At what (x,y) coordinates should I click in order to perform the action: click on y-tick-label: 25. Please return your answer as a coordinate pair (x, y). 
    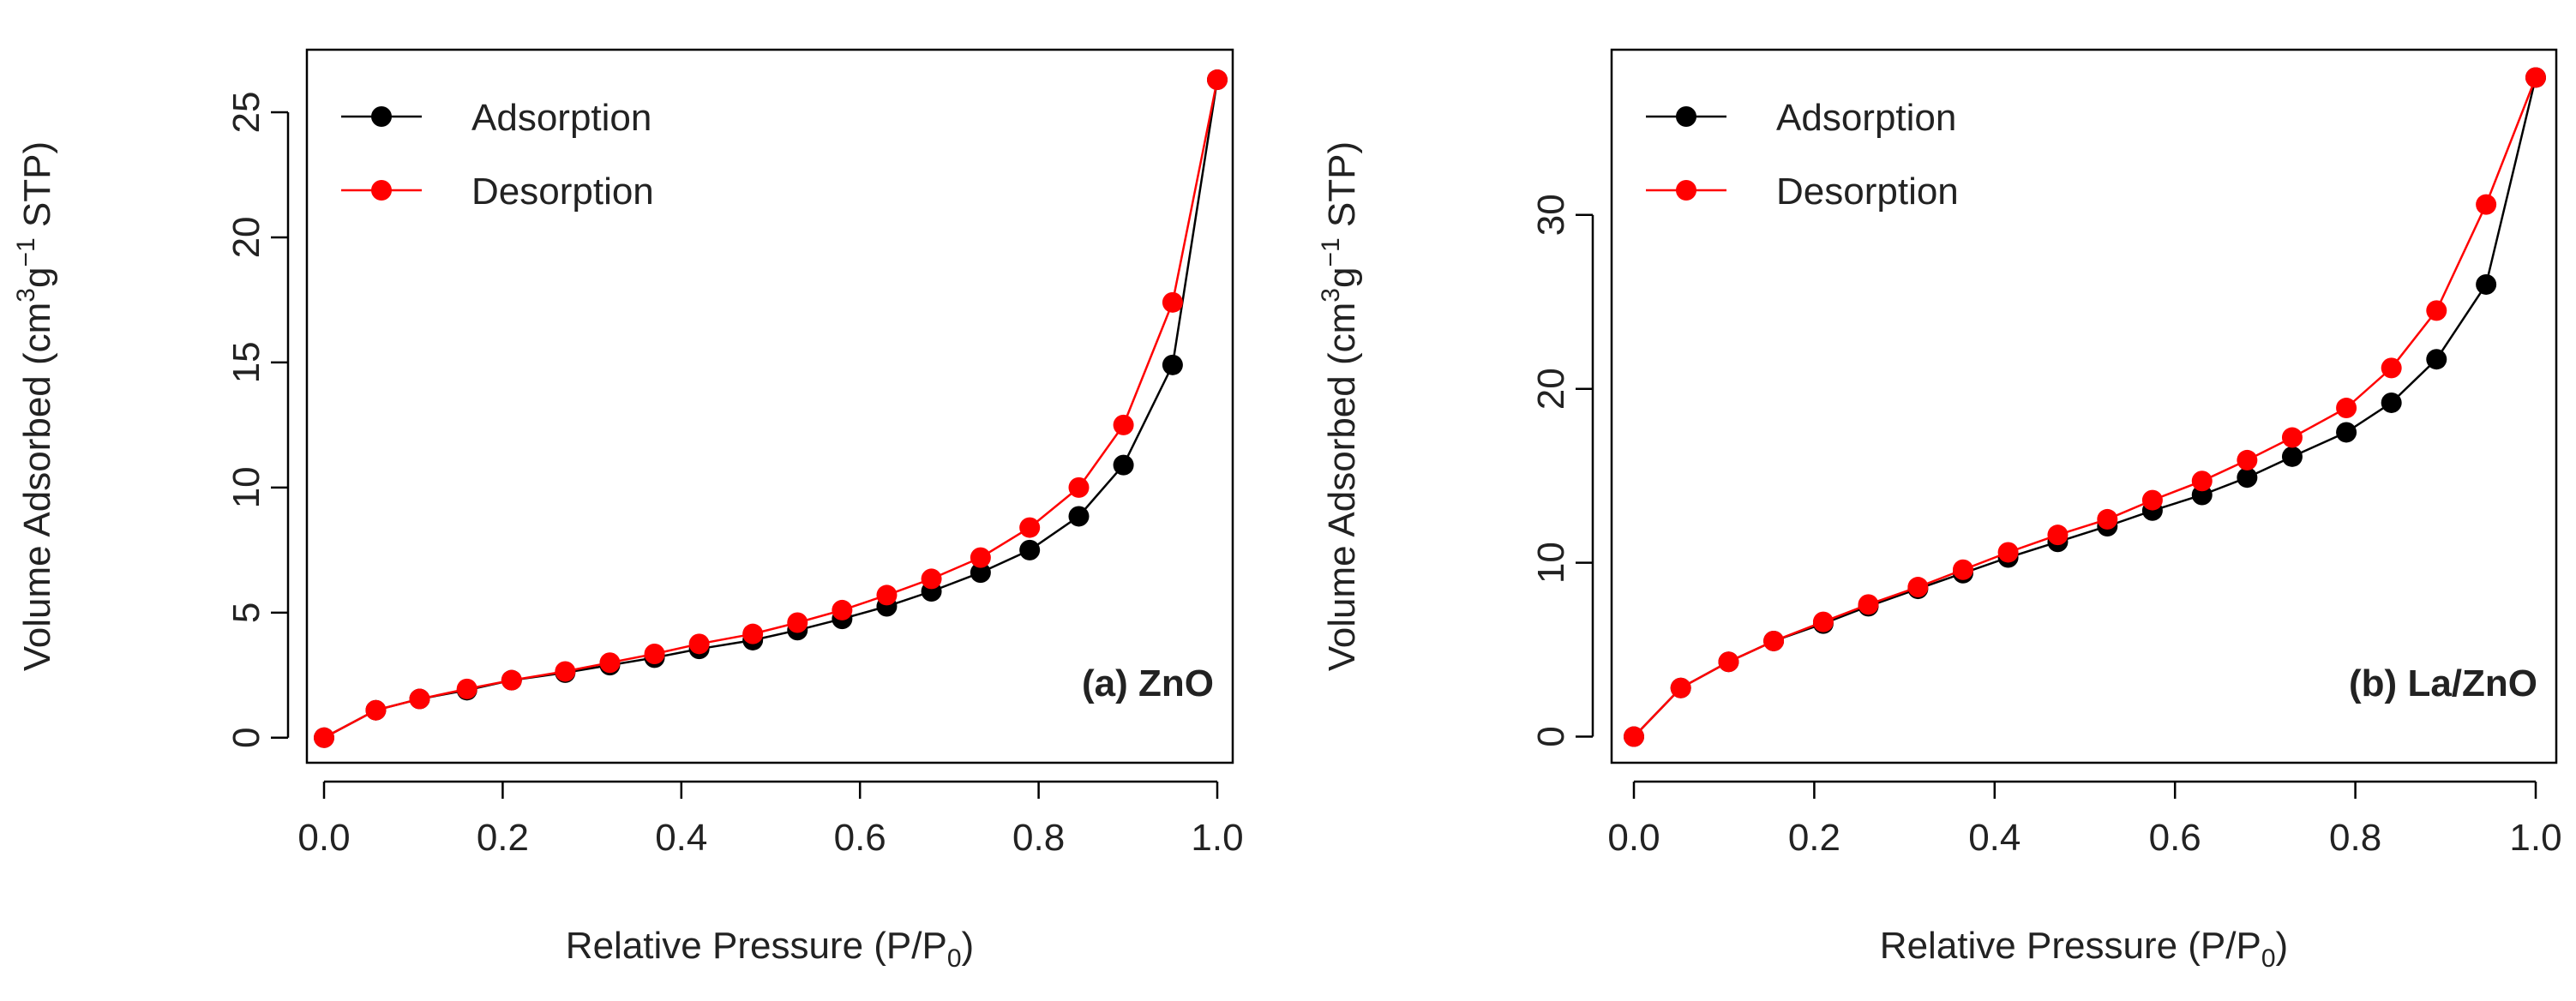
    Looking at the image, I should click on (246, 113).